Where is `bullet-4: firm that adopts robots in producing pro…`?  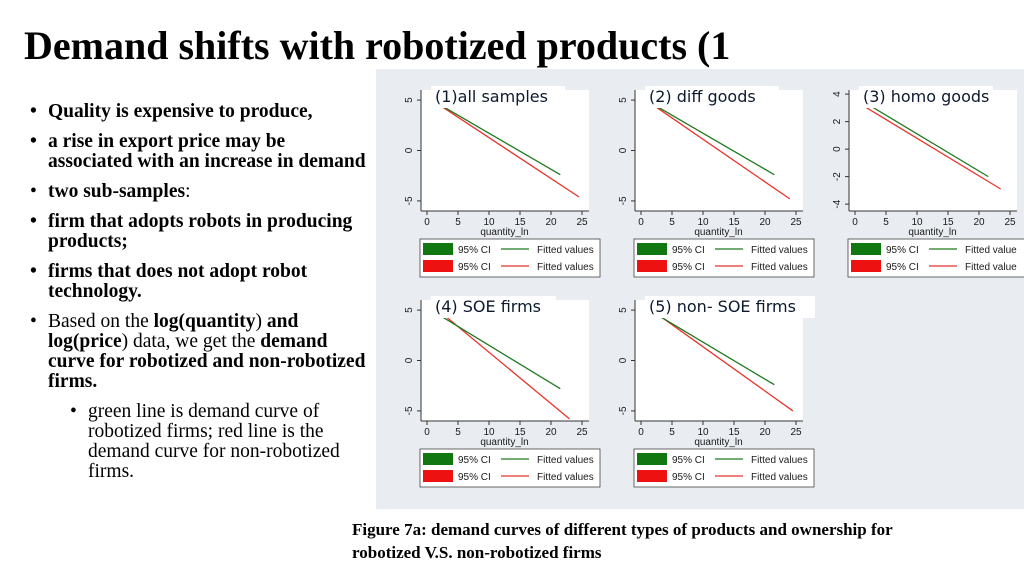 bullet-4: firm that adopts robots in producing pro… is located at coordinates (200, 232).